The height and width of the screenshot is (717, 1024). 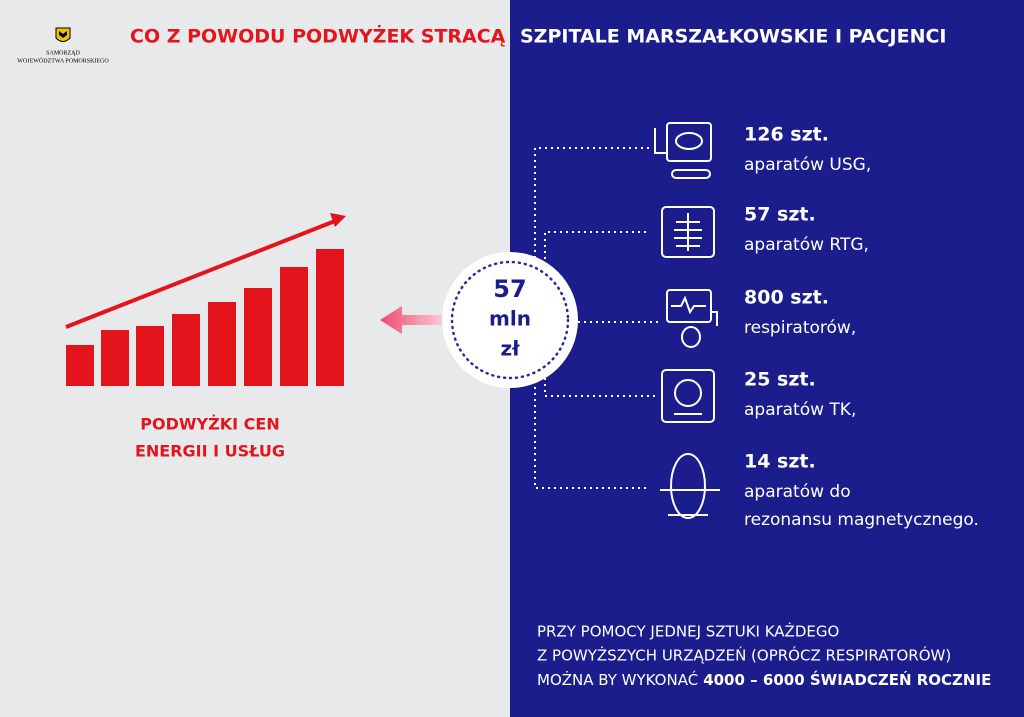 I want to click on footer-highlight: 4000 – 6000 ŚWIADCZEŃ ROCZNIE, so click(x=847, y=679).